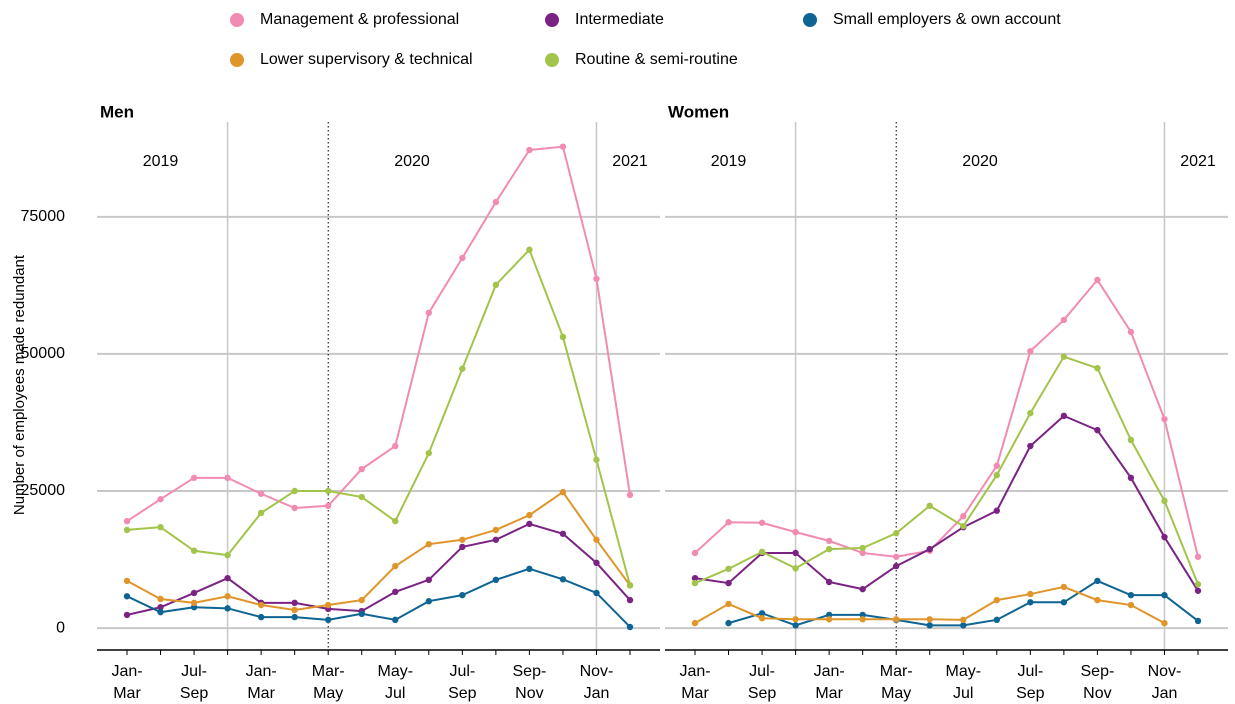  I want to click on year-label: 2021, so click(1198, 161).